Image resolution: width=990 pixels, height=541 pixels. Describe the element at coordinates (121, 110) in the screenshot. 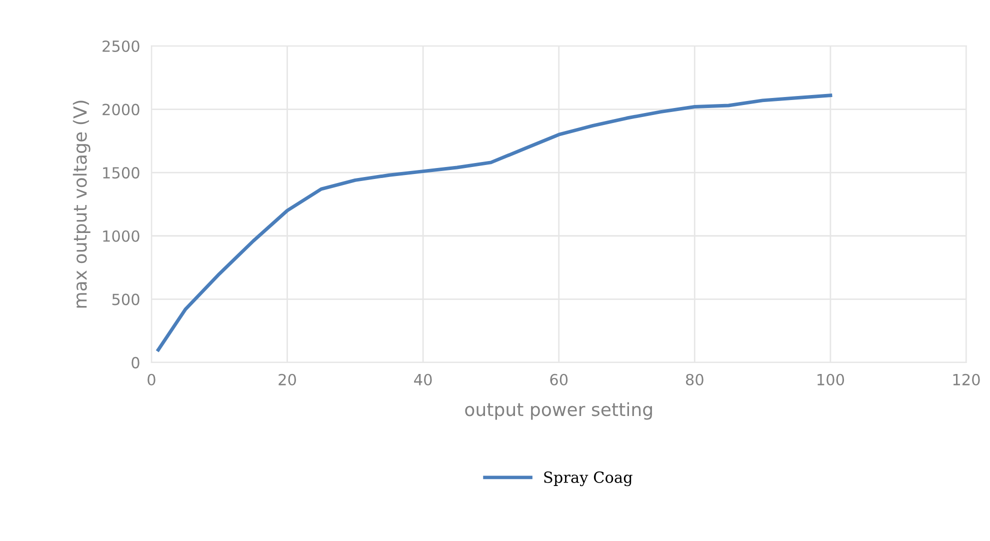

I see `y-tick-label: 2000` at that location.